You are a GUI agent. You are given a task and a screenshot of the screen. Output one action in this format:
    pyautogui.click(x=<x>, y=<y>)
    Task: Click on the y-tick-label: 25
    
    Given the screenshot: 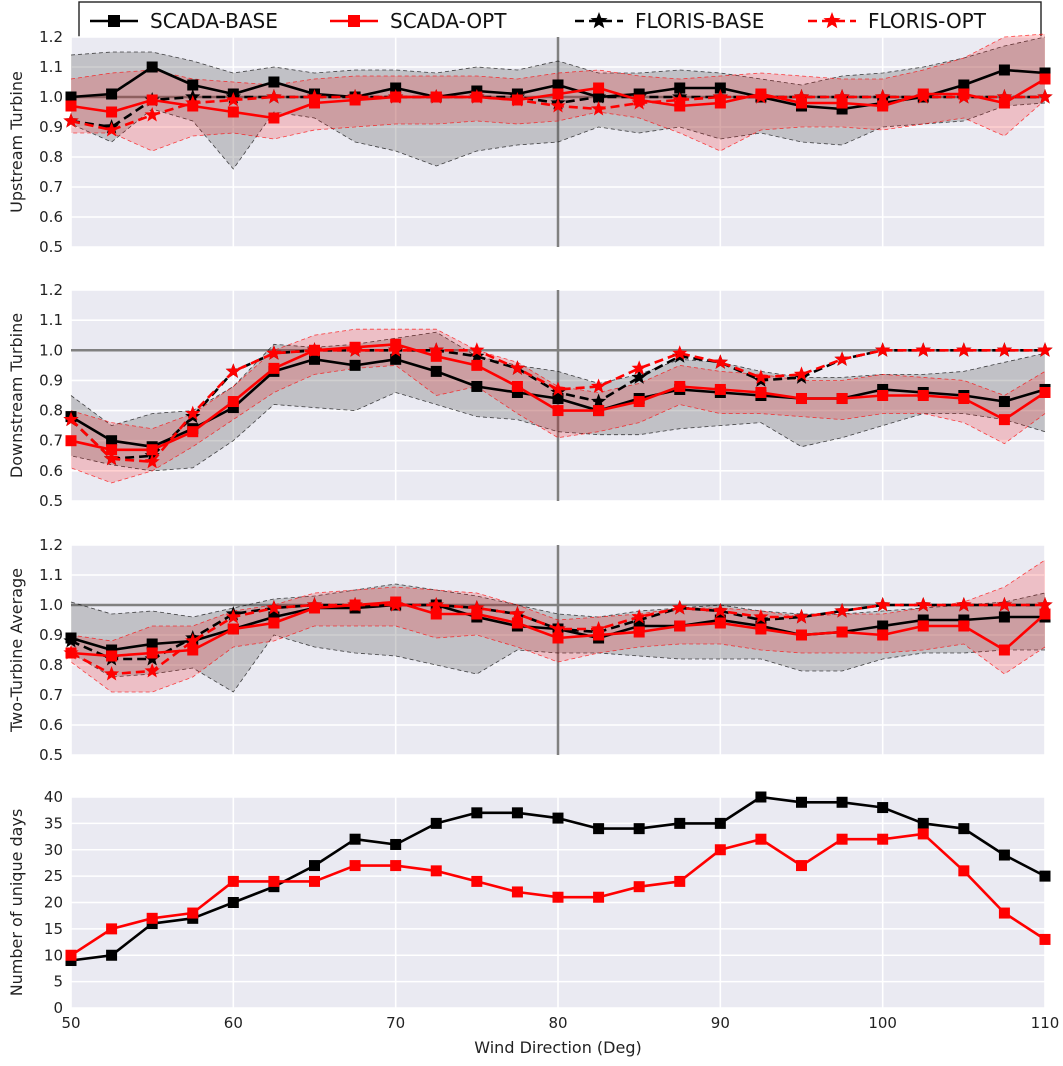 What is the action you would take?
    pyautogui.click(x=53, y=876)
    